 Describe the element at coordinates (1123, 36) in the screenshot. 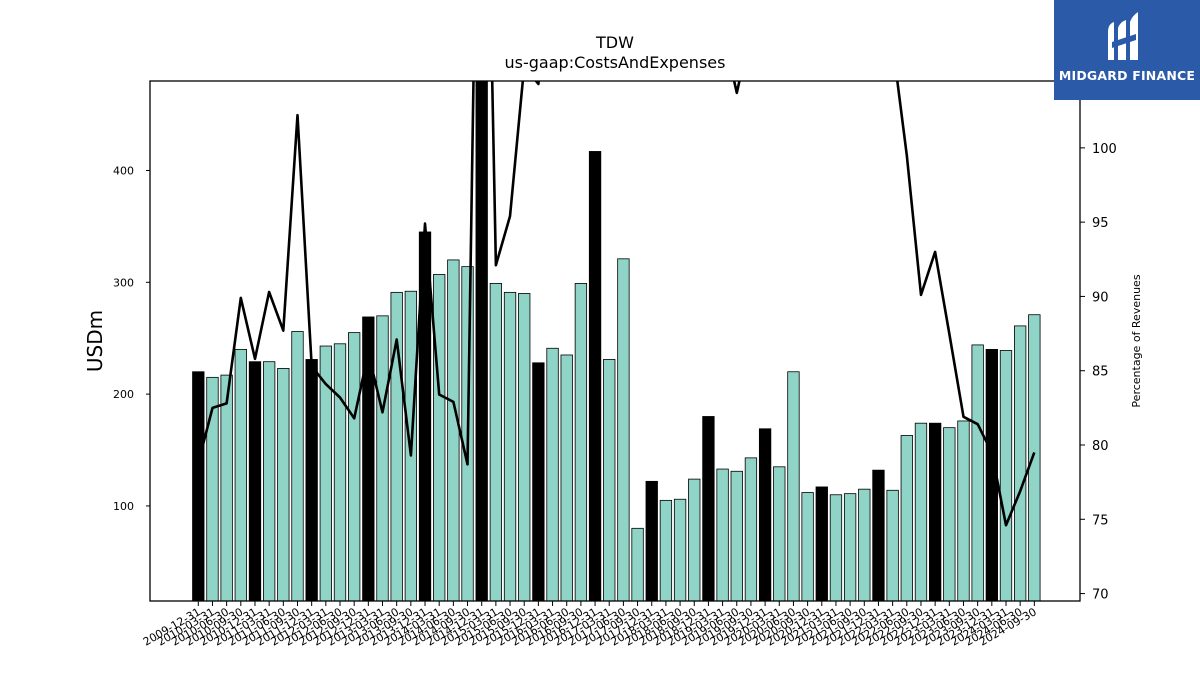

I see `midgard-logo-icon` at that location.